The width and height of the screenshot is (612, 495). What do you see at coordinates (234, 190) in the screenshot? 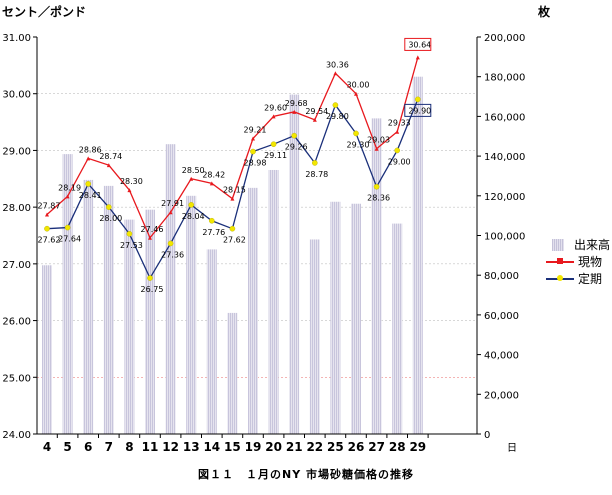
I see `spot-data-label: 28.15` at bounding box center [234, 190].